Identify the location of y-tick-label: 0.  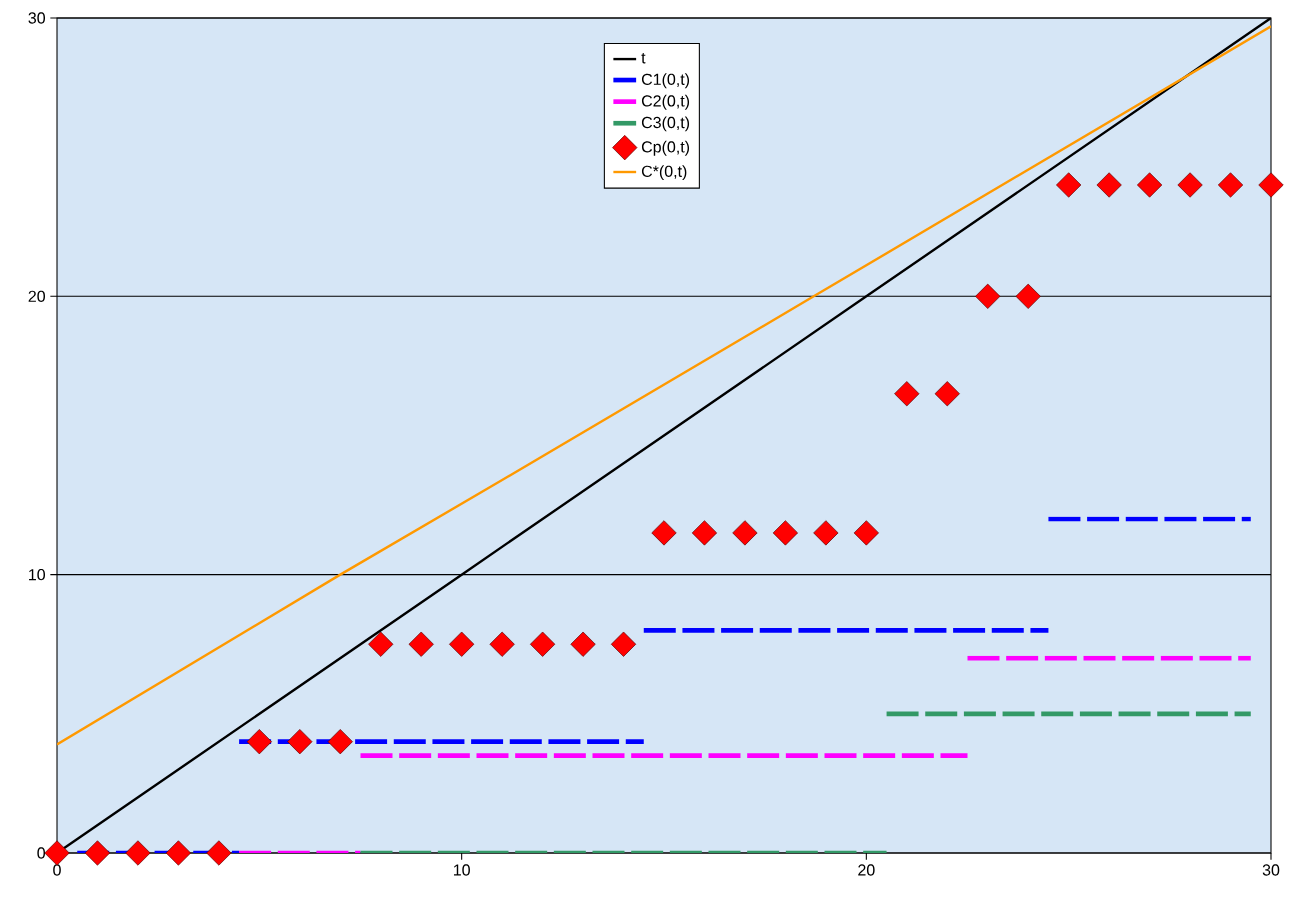
(41, 853).